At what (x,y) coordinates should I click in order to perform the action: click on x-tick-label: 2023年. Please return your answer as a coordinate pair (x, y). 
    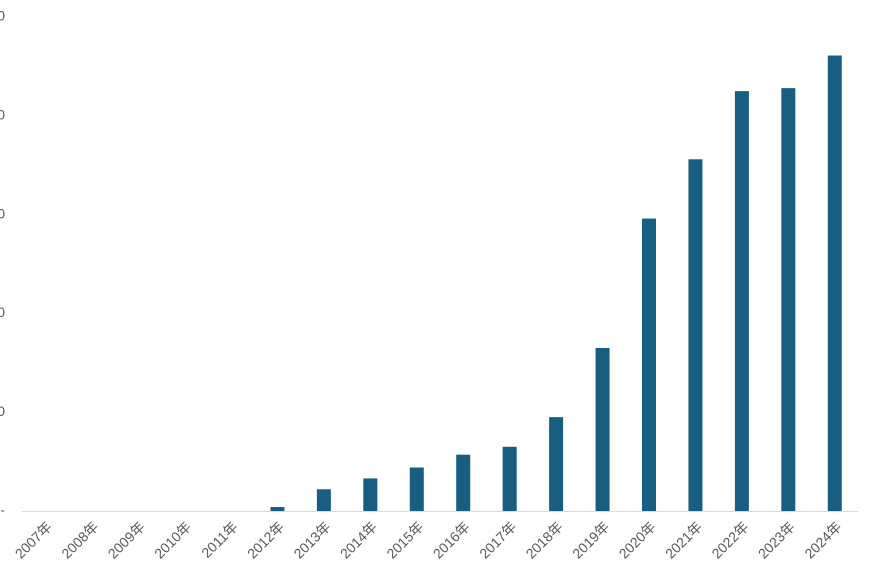
    Looking at the image, I should click on (776, 539).